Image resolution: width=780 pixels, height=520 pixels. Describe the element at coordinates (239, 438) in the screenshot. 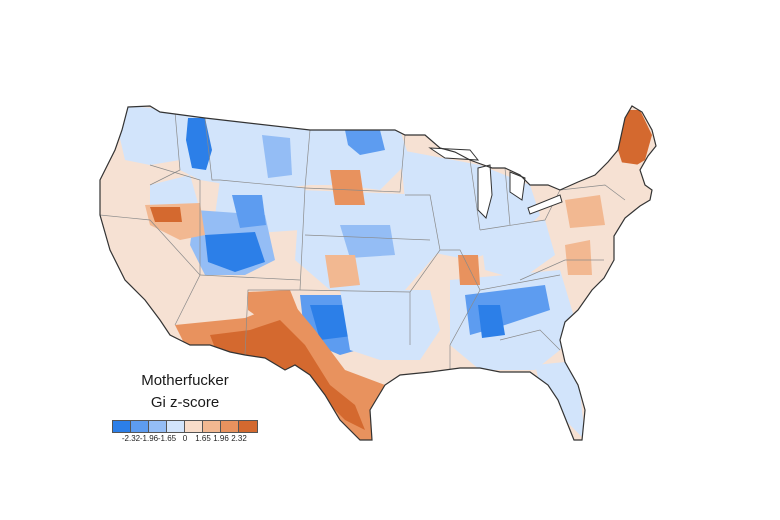

I see `legend-tick-label: 2.32` at that location.